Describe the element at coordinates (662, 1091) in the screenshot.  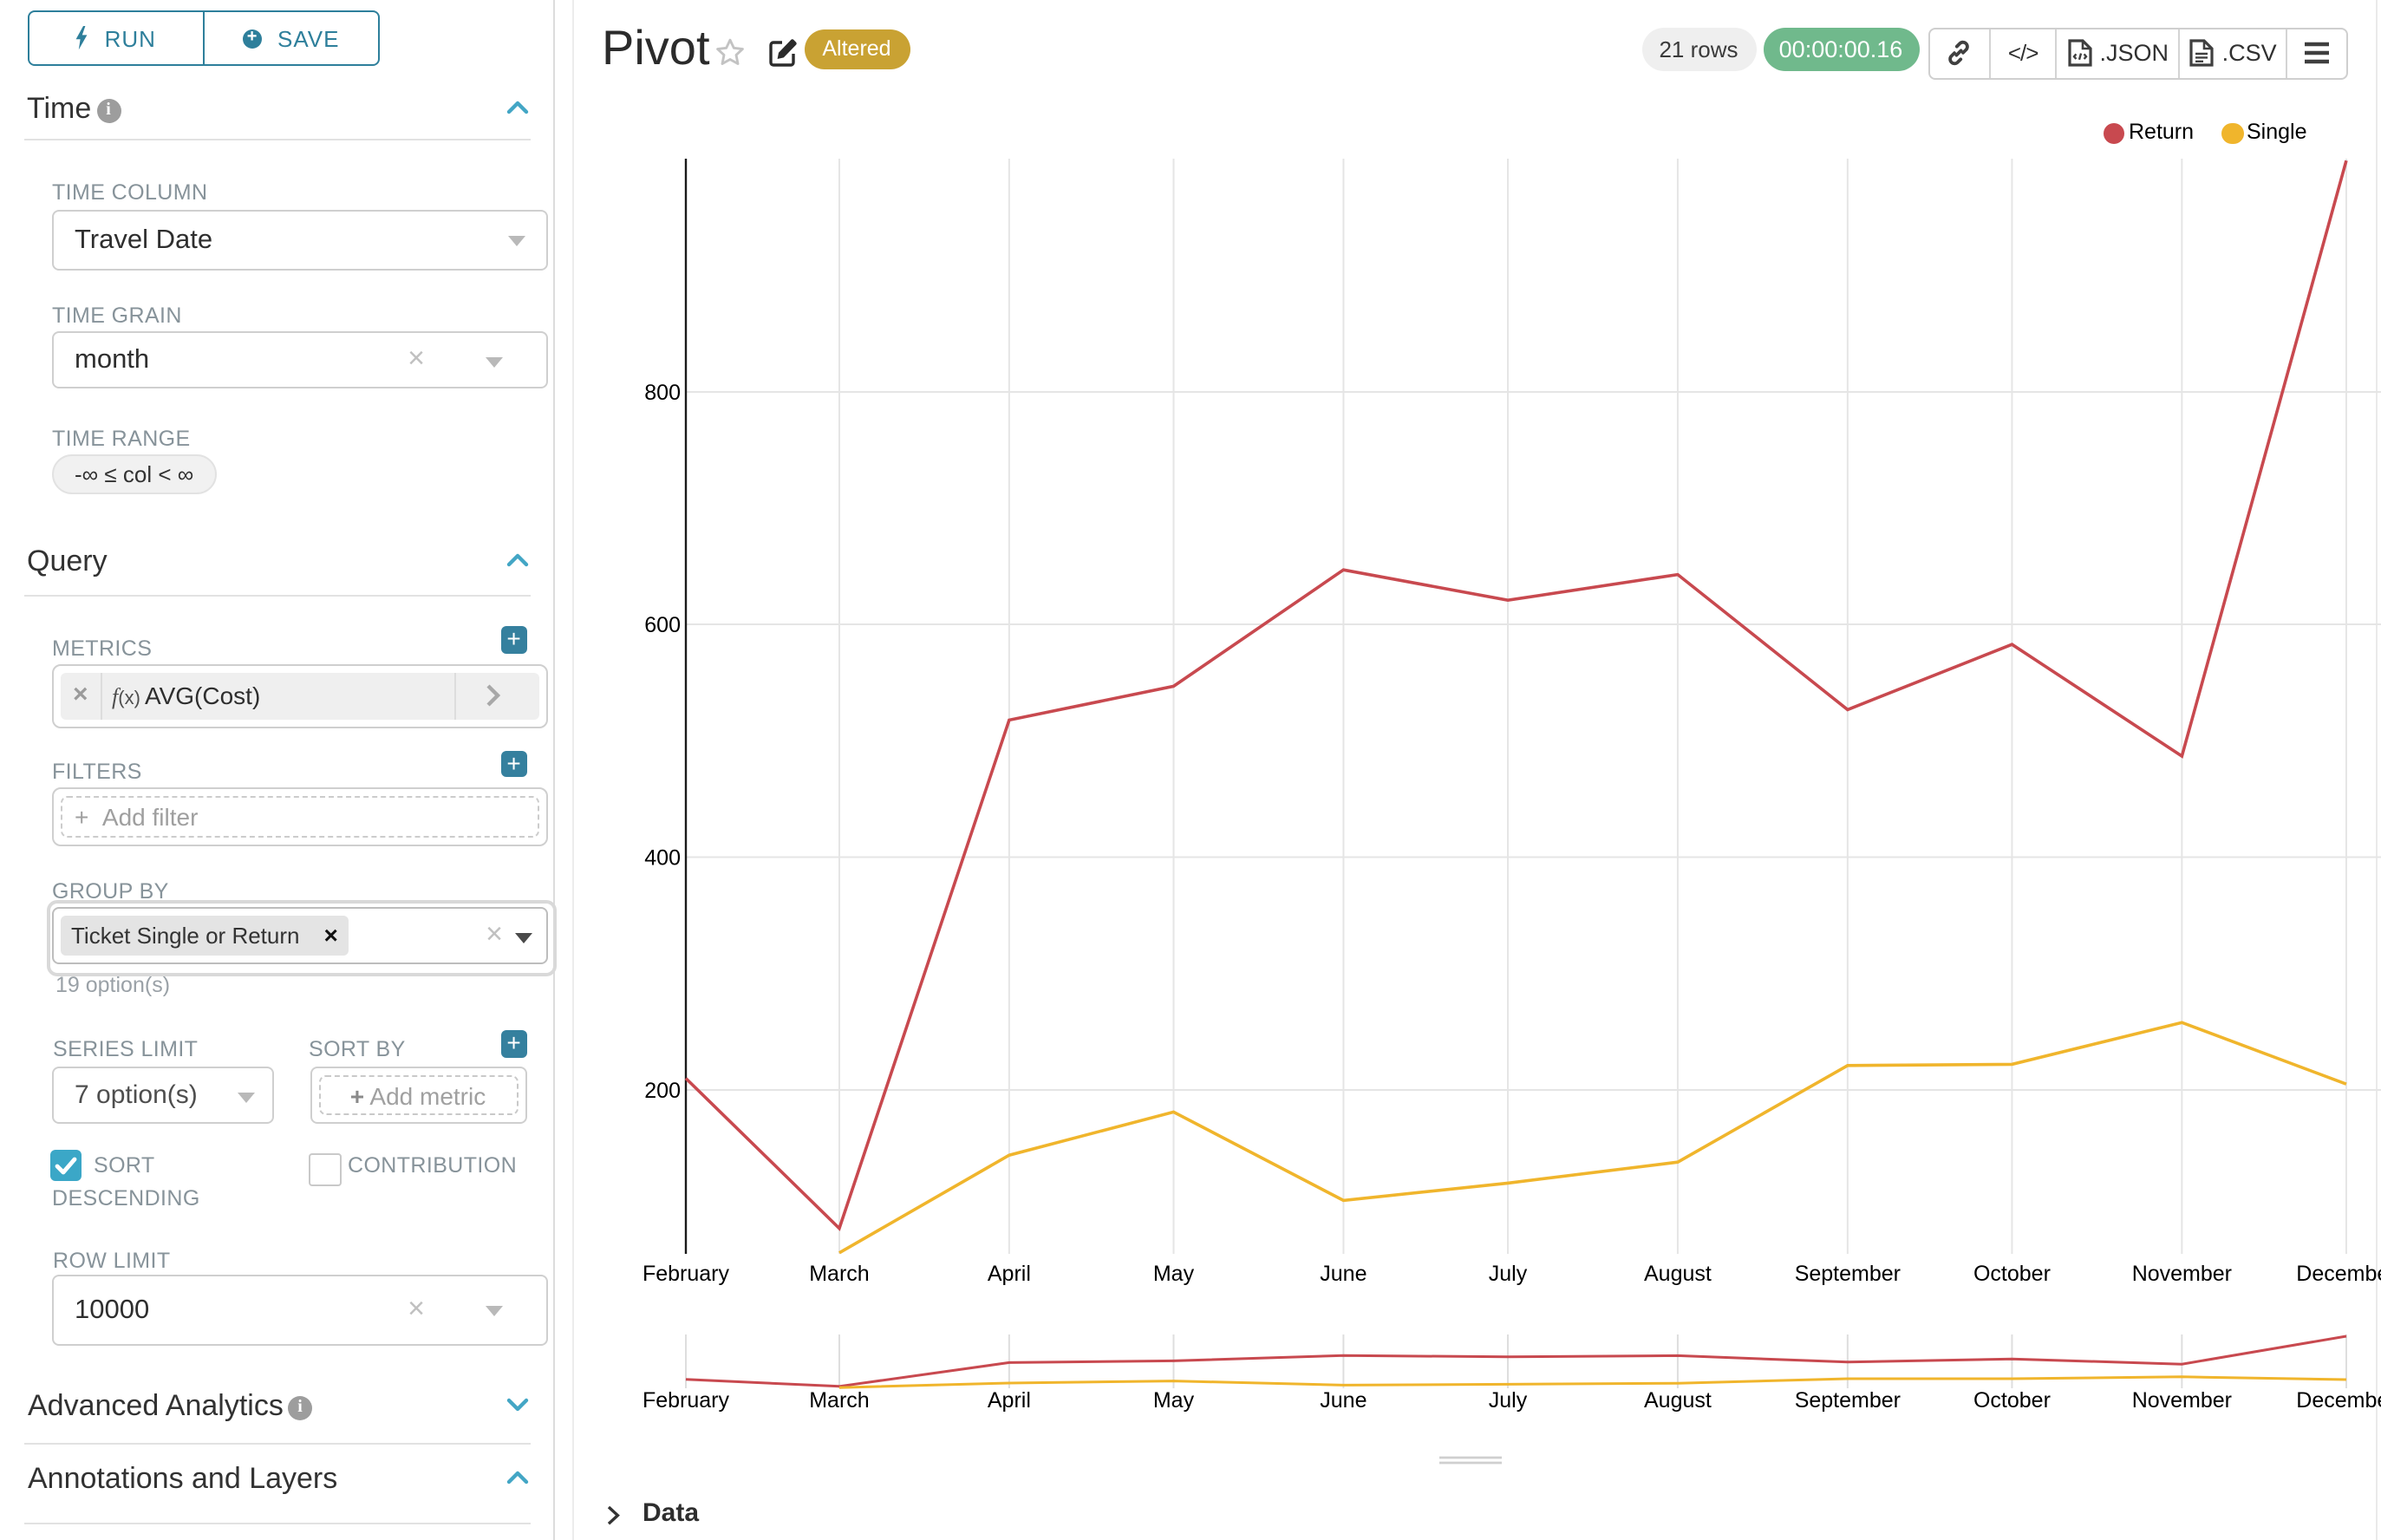
I see `svg-text: 200` at that location.